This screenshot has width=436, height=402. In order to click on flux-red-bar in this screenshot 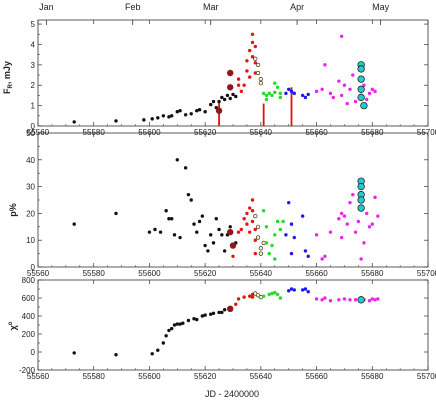, I will do `click(291, 106)`.